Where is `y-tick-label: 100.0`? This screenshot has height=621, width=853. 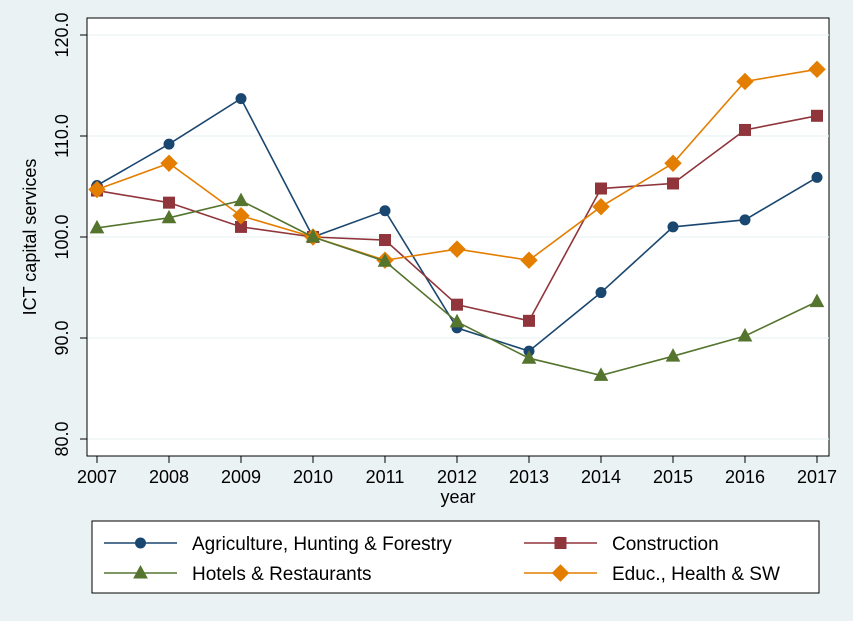 y-tick-label: 100.0 is located at coordinates (62, 236).